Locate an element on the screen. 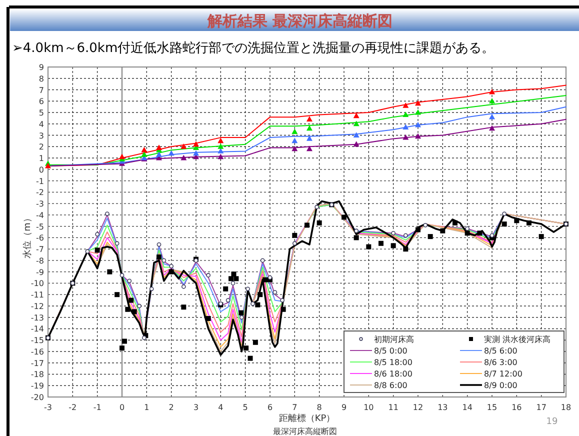 The image size is (579, 436). x-tick-label: -3 is located at coordinates (48, 407).